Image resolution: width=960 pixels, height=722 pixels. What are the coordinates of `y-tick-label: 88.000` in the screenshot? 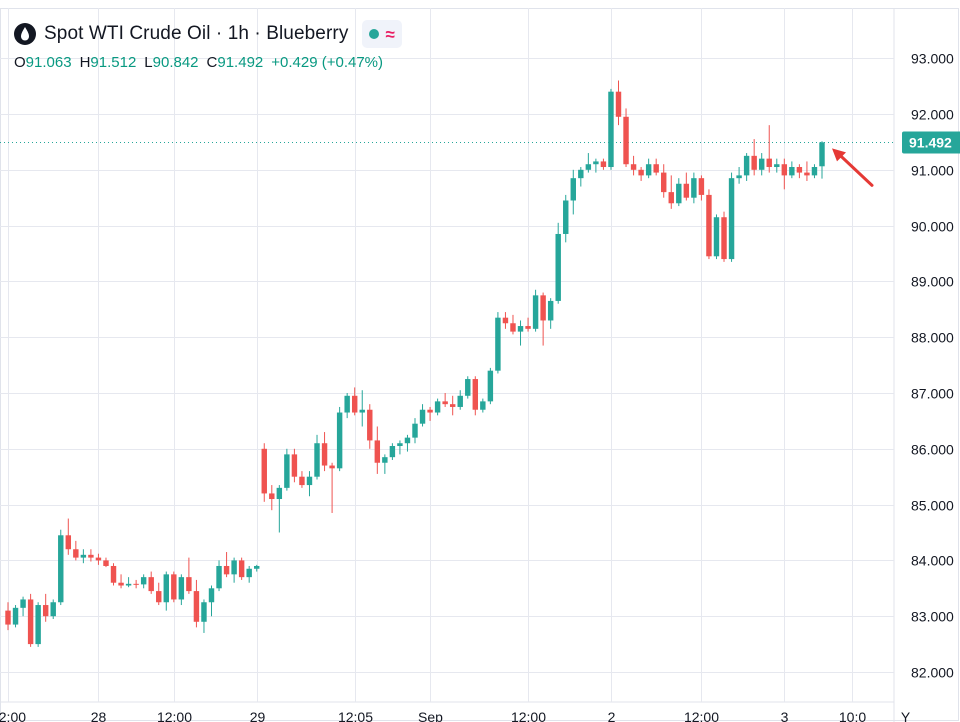 It's located at (932, 338).